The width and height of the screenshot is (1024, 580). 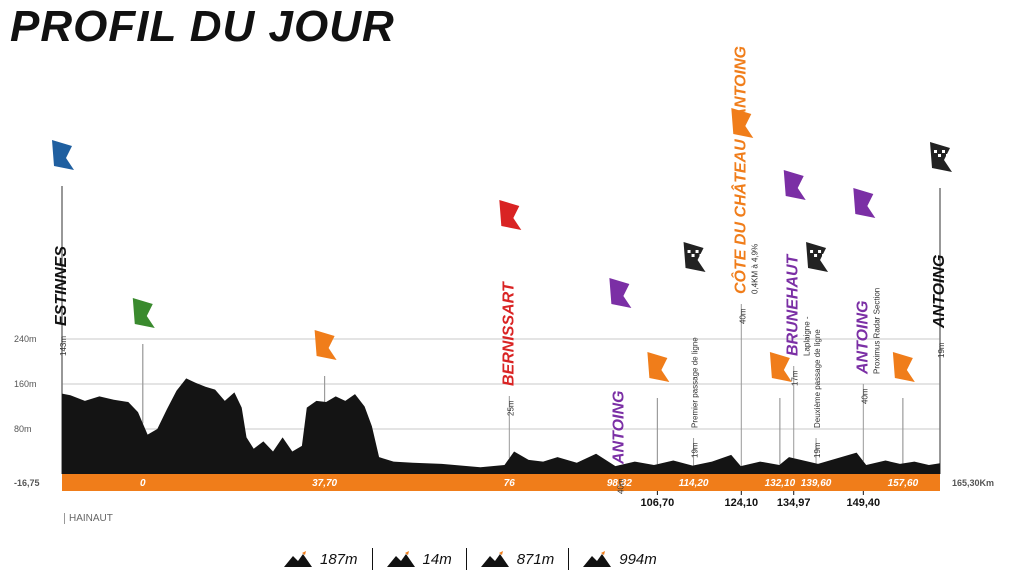 I want to click on legend-item: 187m, so click(x=321, y=559).